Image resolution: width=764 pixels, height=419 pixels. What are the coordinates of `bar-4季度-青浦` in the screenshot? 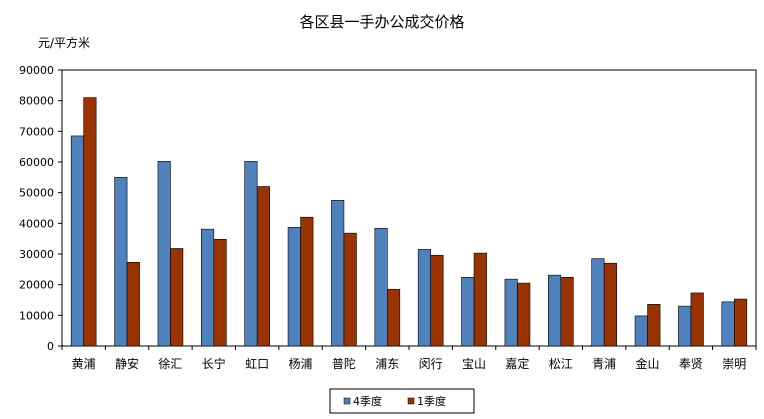 It's located at (598, 302).